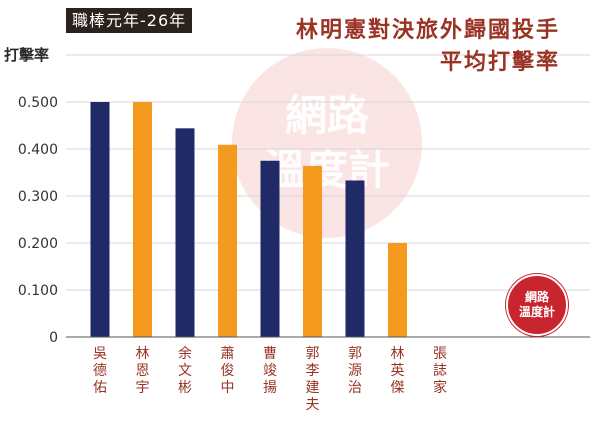  Describe the element at coordinates (38, 220) in the screenshot. I see `y-tick-labels: 0 0.100 0.200 0.300 0.400 0.500` at that location.